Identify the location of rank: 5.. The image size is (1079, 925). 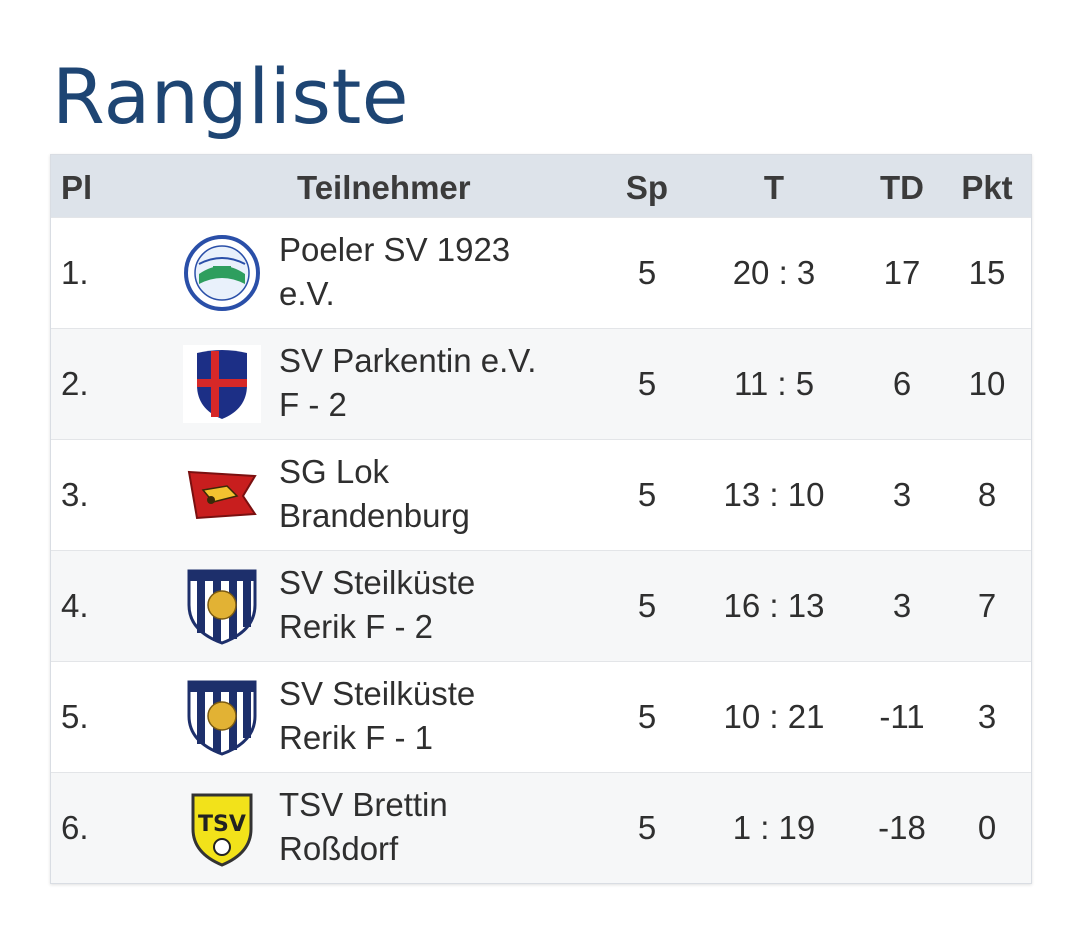
(75, 716).